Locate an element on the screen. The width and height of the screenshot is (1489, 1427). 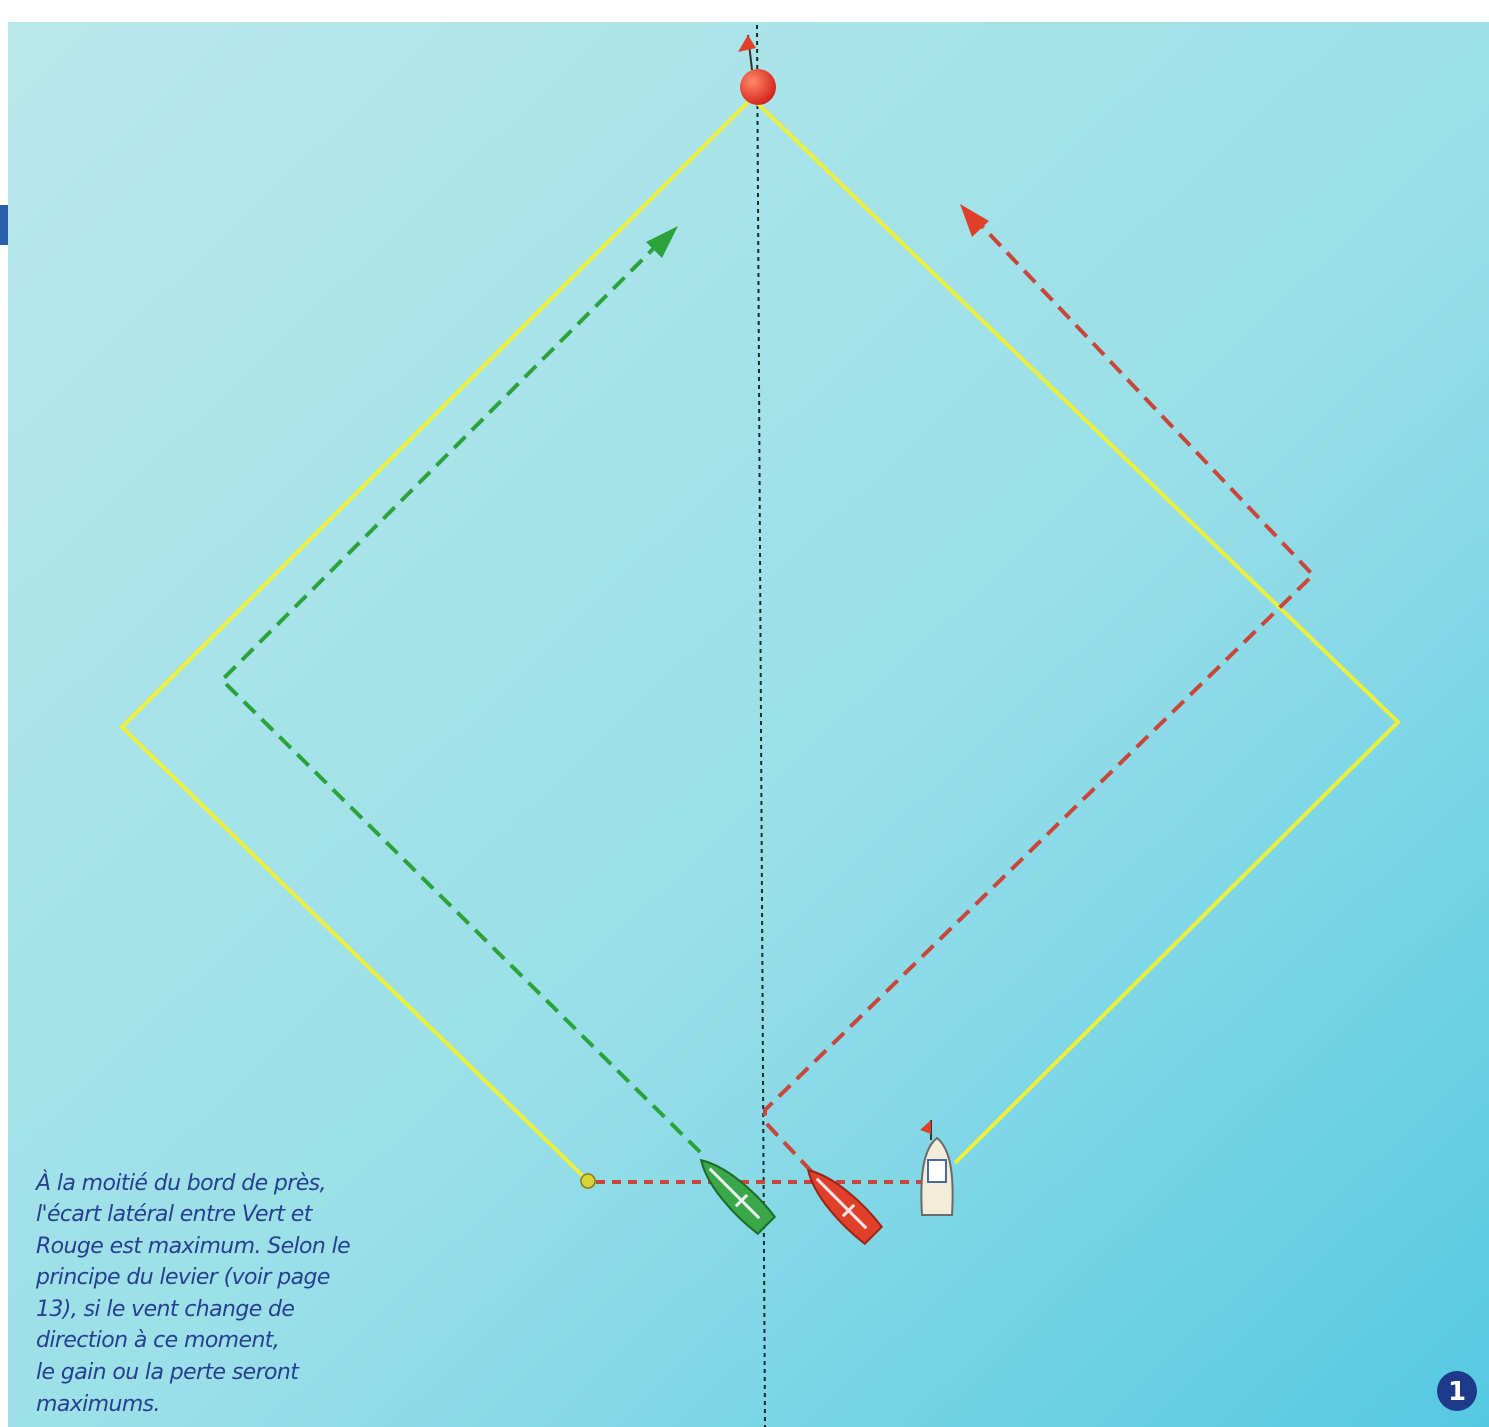
green-boat is located at coordinates (738, 1197).